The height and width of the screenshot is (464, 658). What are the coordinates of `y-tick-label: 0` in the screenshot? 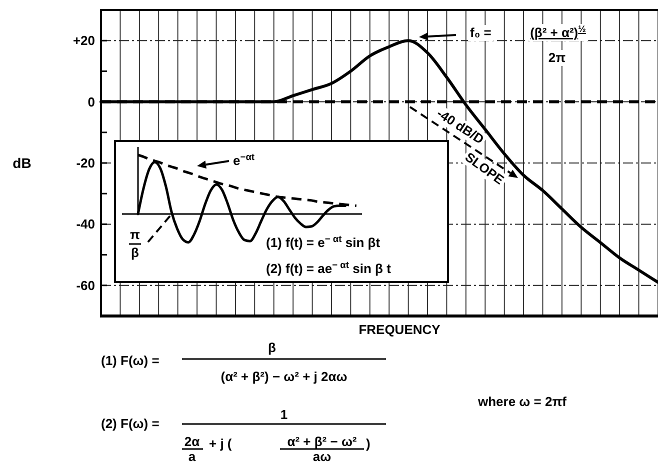 It's located at (91, 102).